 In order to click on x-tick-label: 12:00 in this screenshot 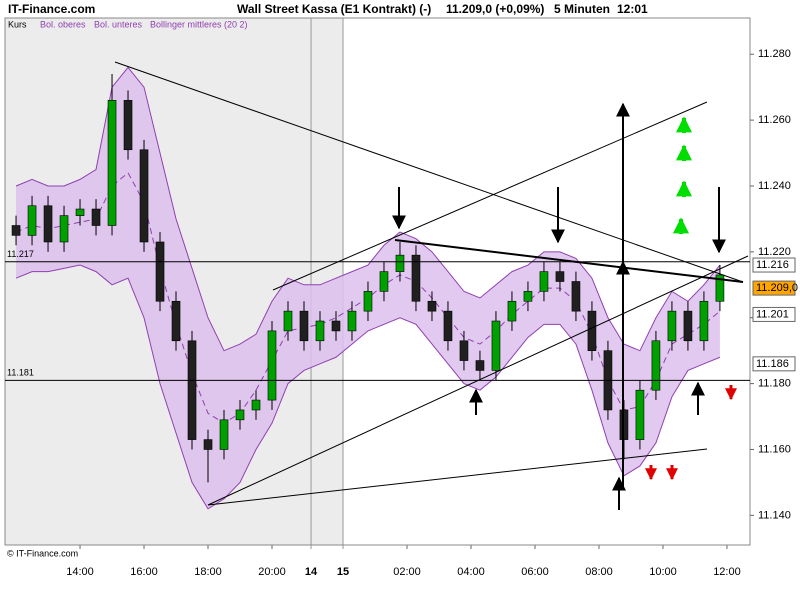, I will do `click(727, 572)`.